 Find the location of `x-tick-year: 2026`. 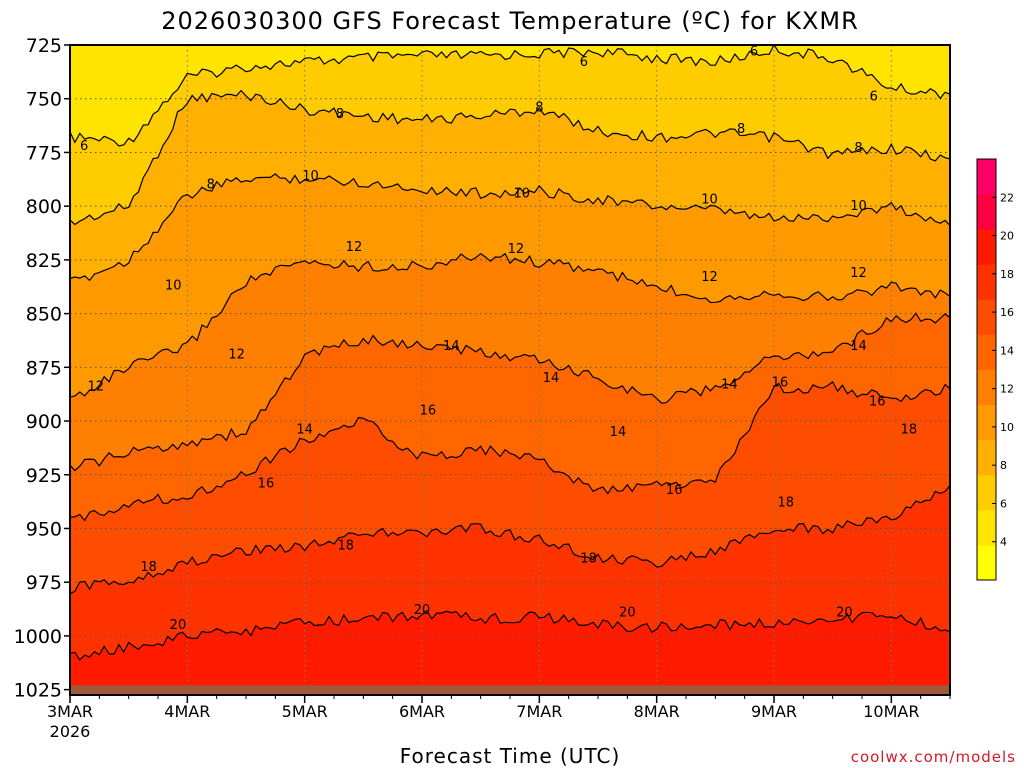

x-tick-year: 2026 is located at coordinates (70, 731).